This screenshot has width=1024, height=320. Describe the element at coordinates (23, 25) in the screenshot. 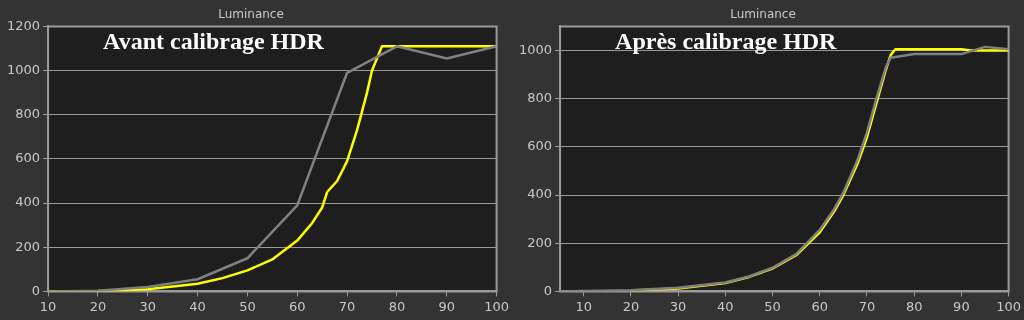

I see `y-tick-label: 1200` at that location.